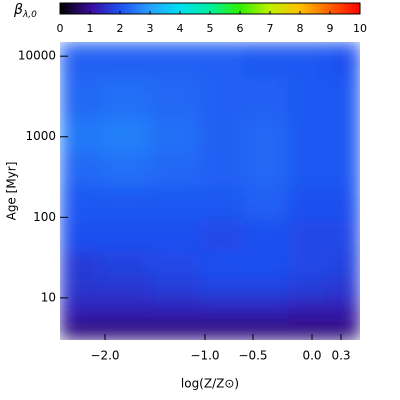 The height and width of the screenshot is (400, 400). I want to click on colorbar-tick-label: 8, so click(300, 28).